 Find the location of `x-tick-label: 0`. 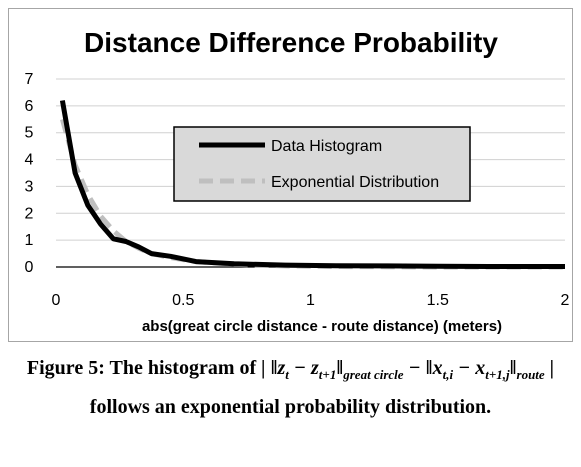

x-tick-label: 0 is located at coordinates (56, 300).